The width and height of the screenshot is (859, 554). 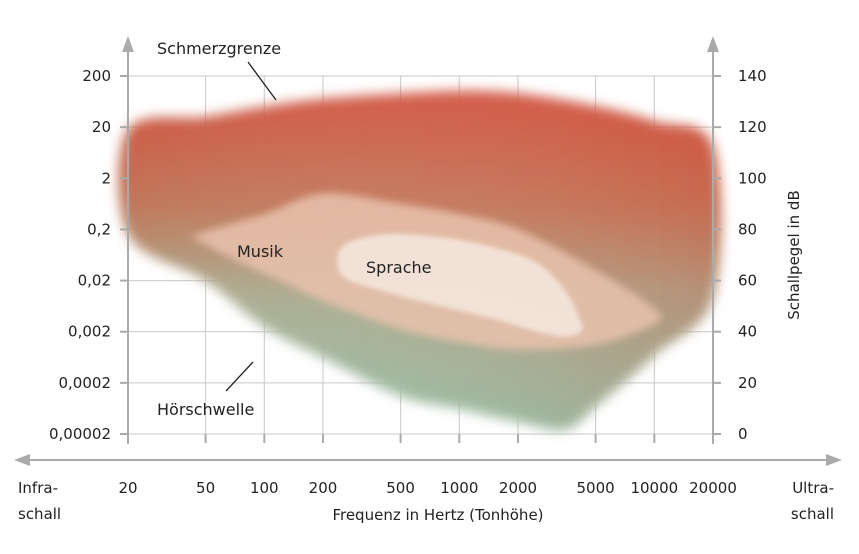 I want to click on y-right-tick-label: 140, so click(x=752, y=76).